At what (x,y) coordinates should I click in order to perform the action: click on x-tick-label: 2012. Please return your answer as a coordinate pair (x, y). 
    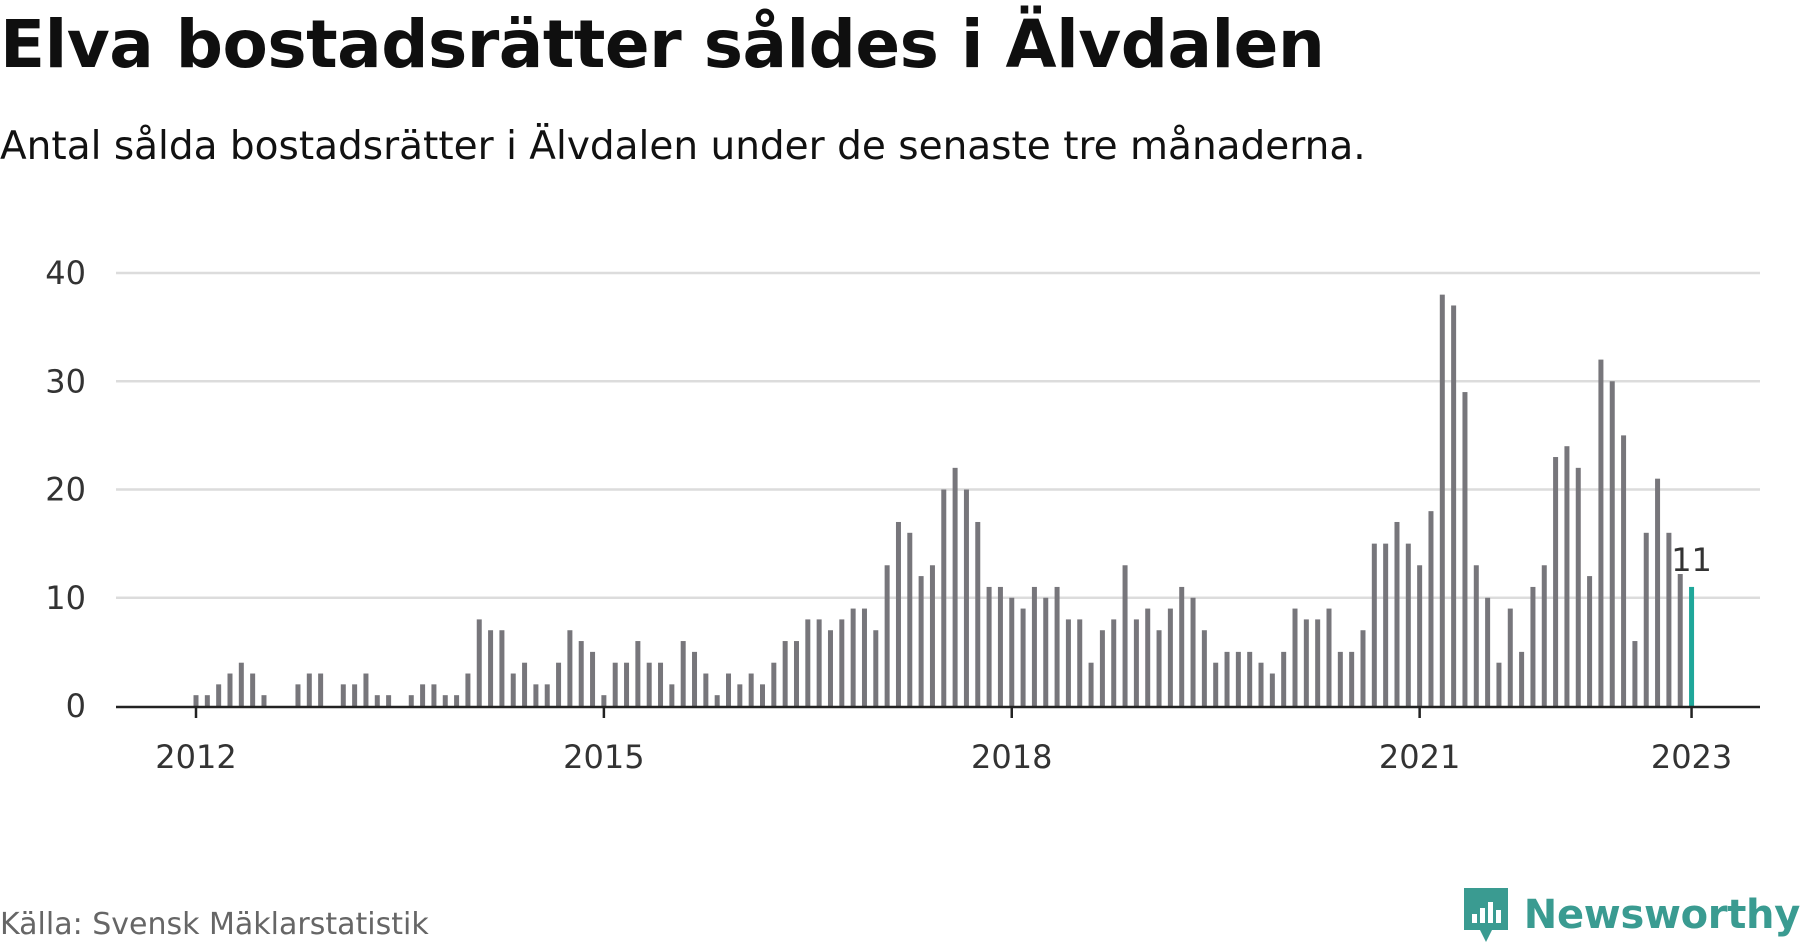
    Looking at the image, I should click on (195, 757).